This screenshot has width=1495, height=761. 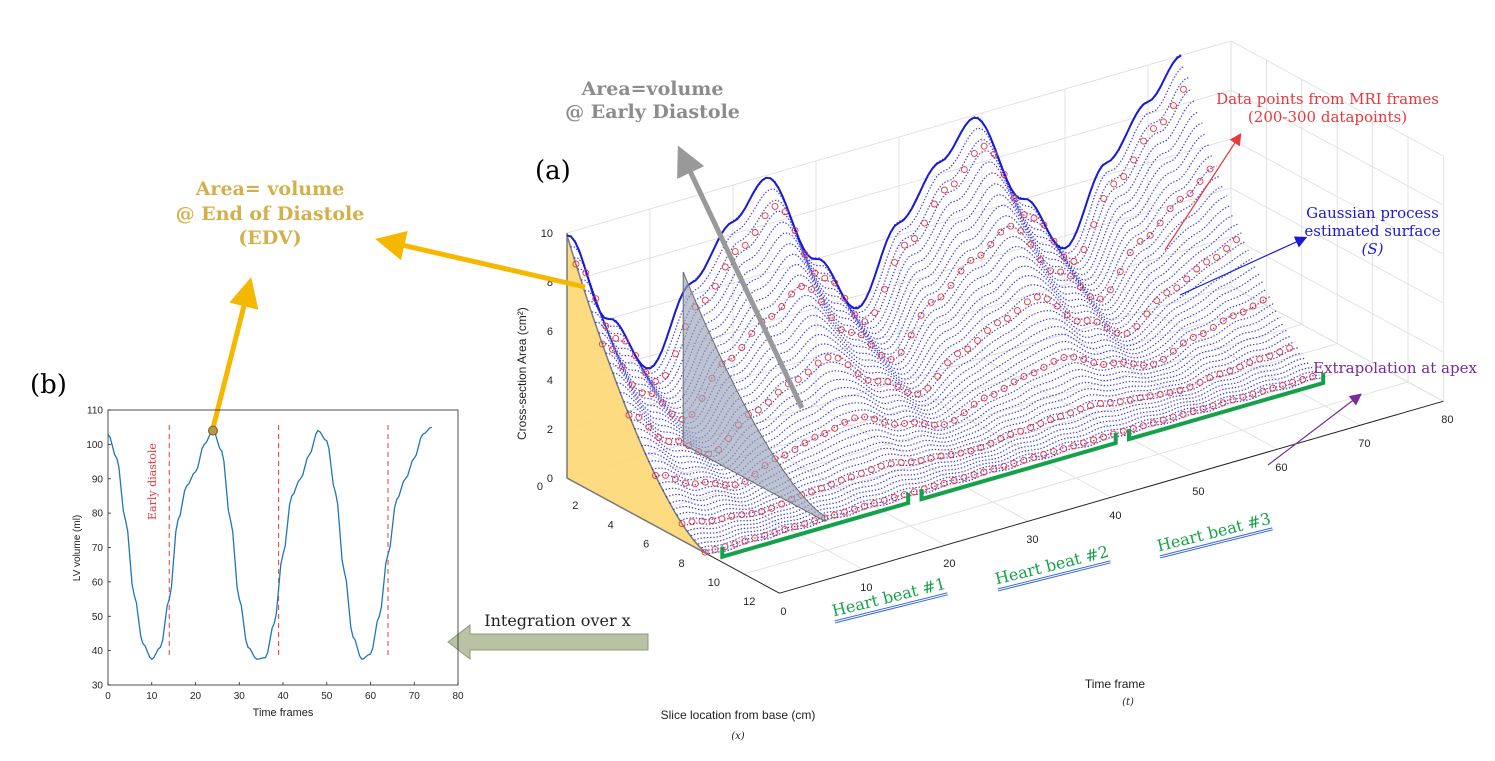 I want to click on mri-points-line2: (200-300 datapoints), so click(x=1327, y=117).